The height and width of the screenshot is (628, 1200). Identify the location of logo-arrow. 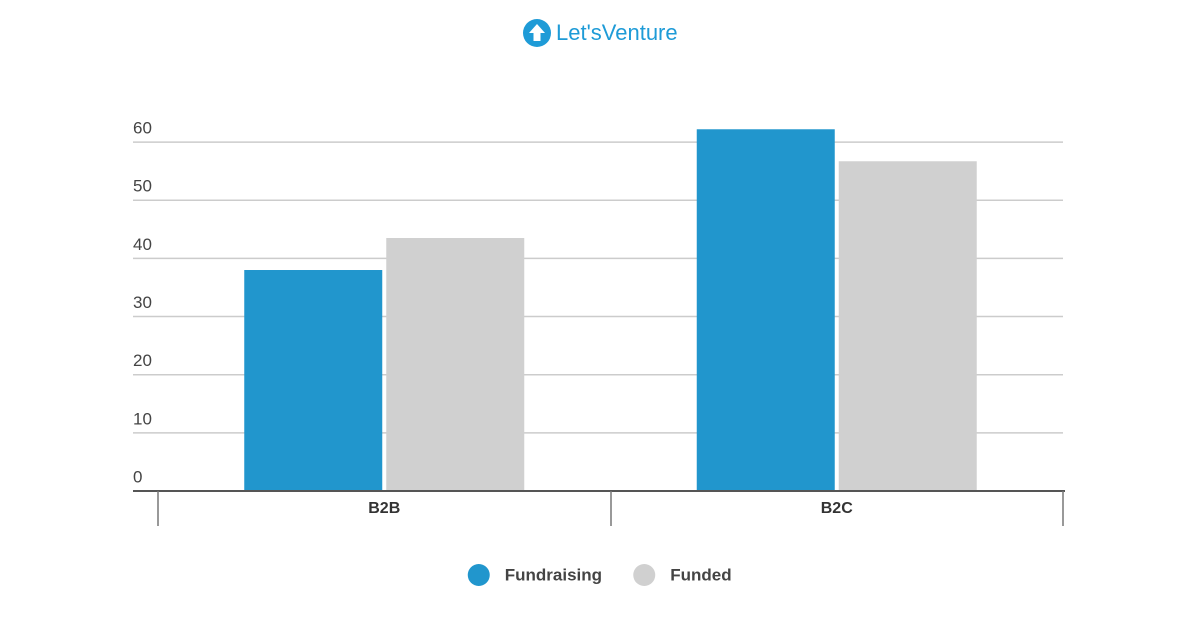
(537, 32).